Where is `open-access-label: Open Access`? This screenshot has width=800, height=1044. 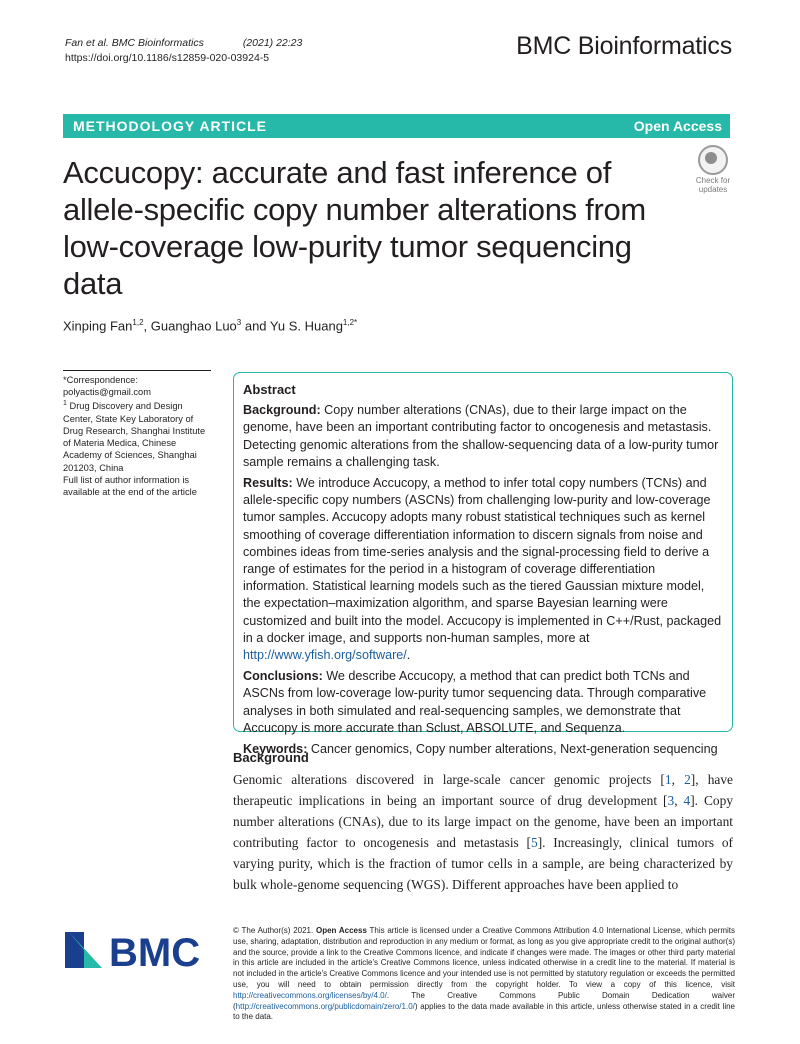 open-access-label: Open Access is located at coordinates (677, 126).